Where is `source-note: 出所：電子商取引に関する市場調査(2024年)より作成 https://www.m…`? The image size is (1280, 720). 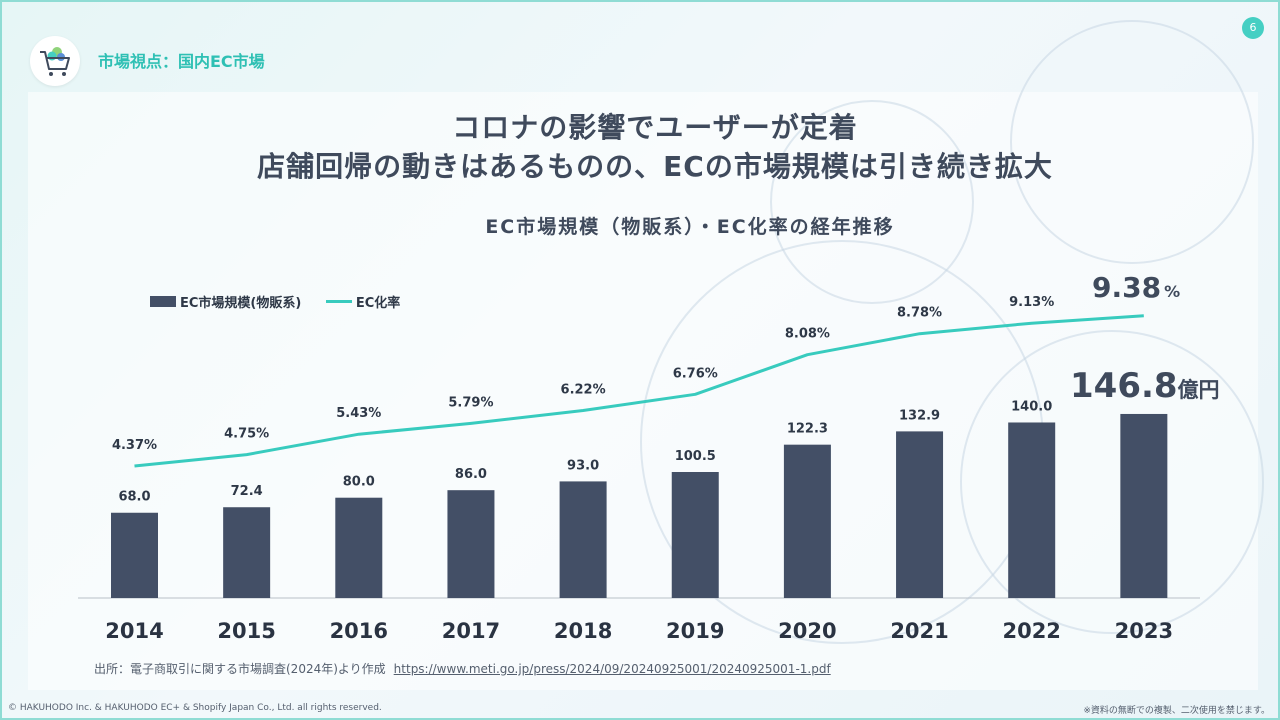
source-note: 出所：電子商取引に関する市場調査(2024年)より作成 https://www.m… is located at coordinates (462, 668).